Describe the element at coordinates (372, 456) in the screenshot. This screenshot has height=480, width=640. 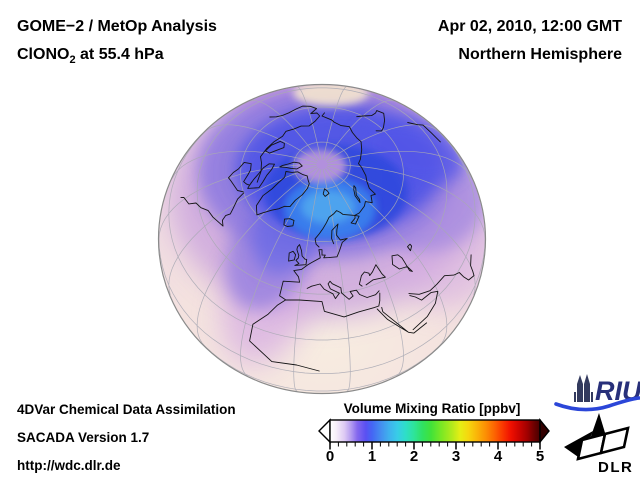
I see `colorbar-tick-1: 1` at that location.